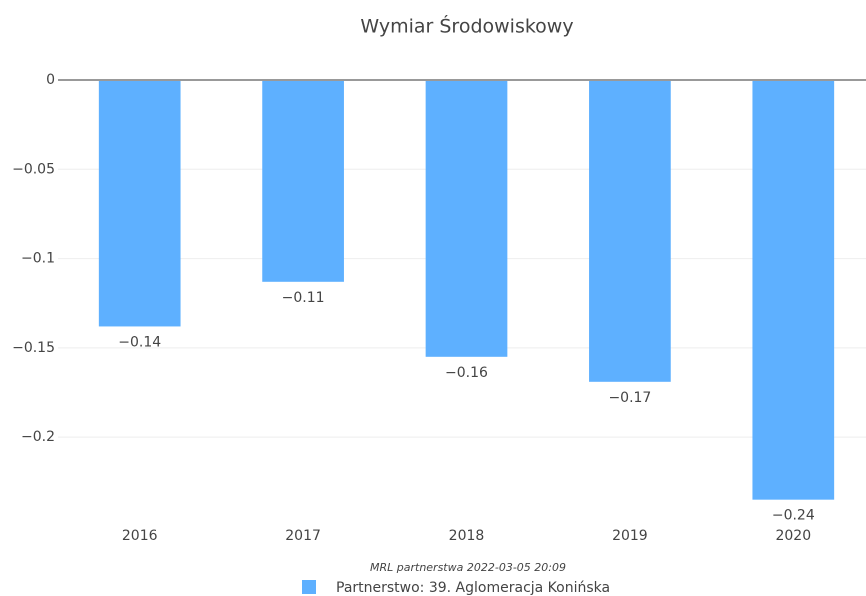 This screenshot has height=596, width=866. What do you see at coordinates (50, 80) in the screenshot?
I see `y-tick-label: 0` at bounding box center [50, 80].